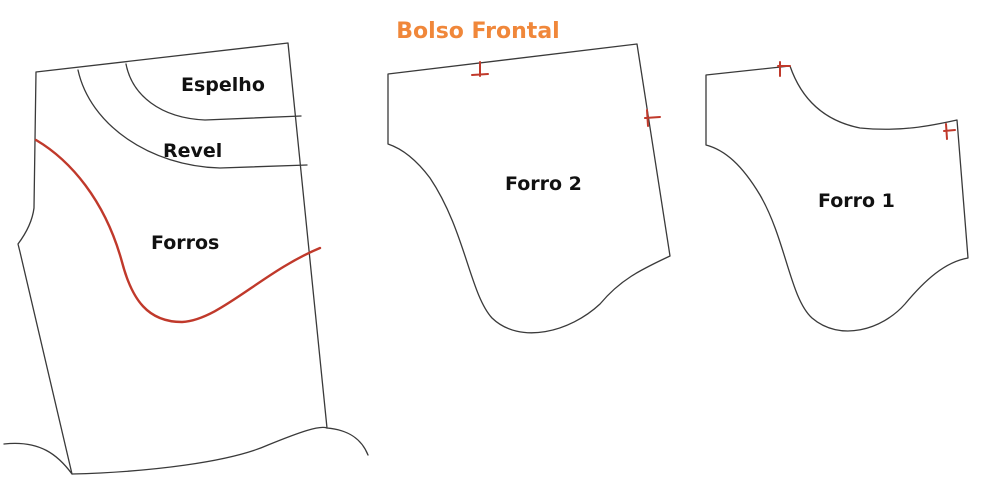 Image resolution: width=985 pixels, height=490 pixels. Describe the element at coordinates (185, 243) in the screenshot. I see `label-forros: Forros` at that location.